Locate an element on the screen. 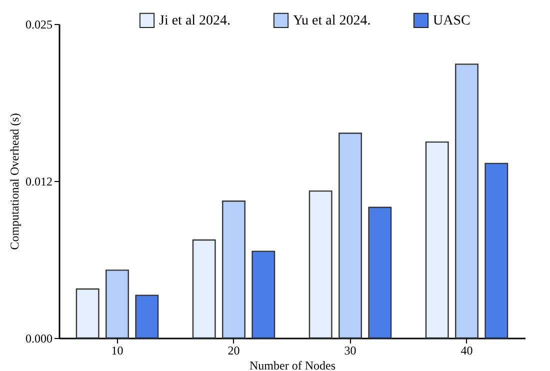 This screenshot has height=371, width=550. legend-label: Yu et al 2024. is located at coordinates (332, 20).